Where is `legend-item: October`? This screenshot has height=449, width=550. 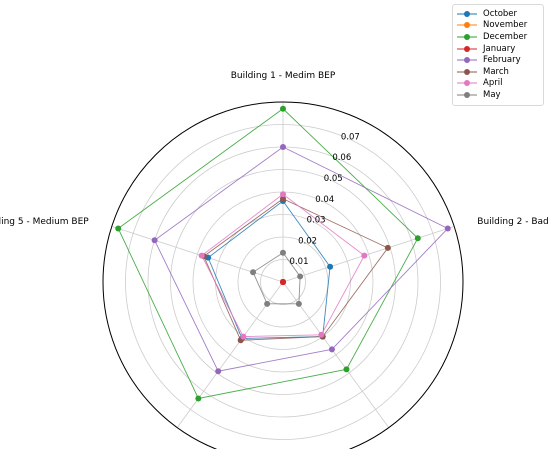 legend-item: October is located at coordinates (498, 14).